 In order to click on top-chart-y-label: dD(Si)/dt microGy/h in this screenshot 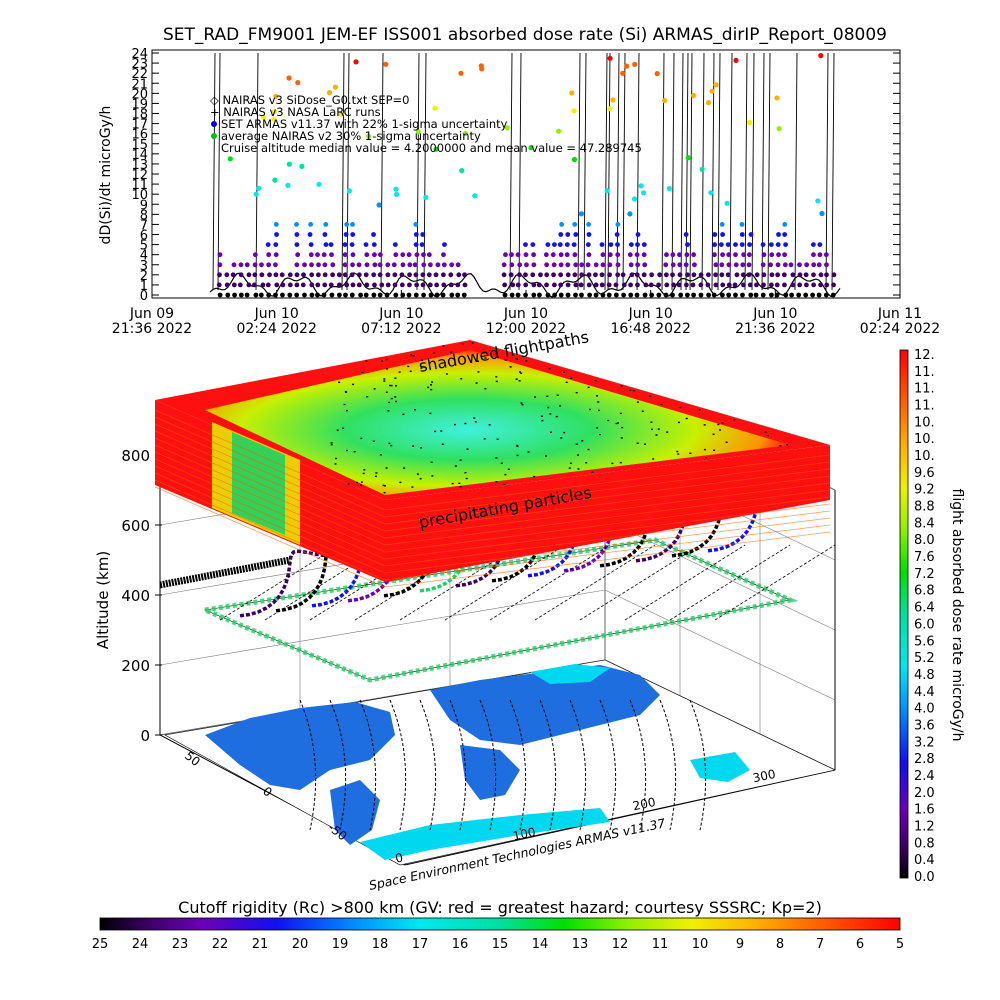, I will do `click(106, 175)`.